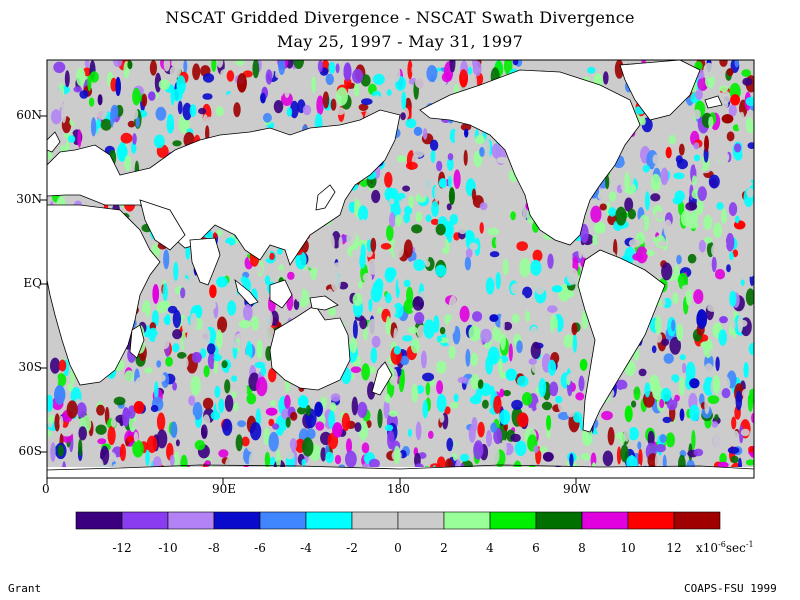 The width and height of the screenshot is (800, 600). I want to click on madagascar, so click(137, 341).